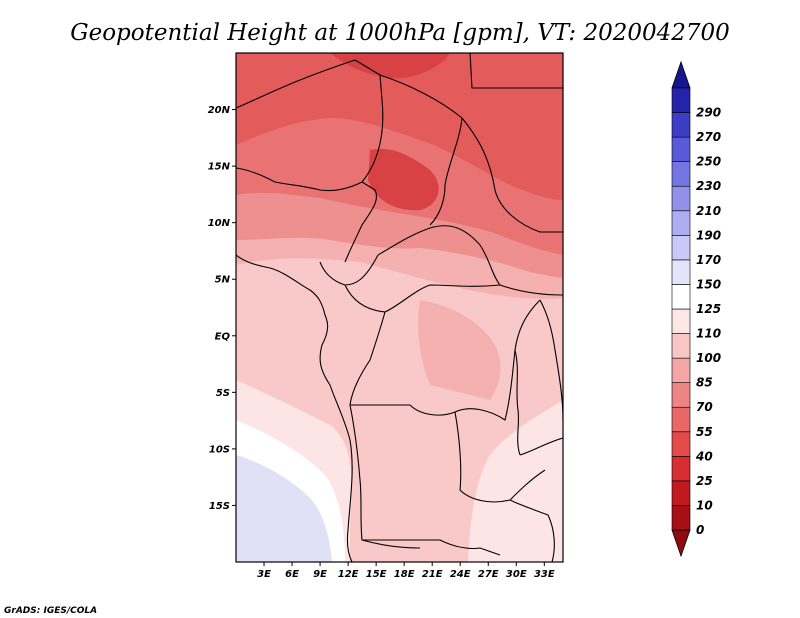  I want to click on lon-tick-label: 15E, so click(376, 574).